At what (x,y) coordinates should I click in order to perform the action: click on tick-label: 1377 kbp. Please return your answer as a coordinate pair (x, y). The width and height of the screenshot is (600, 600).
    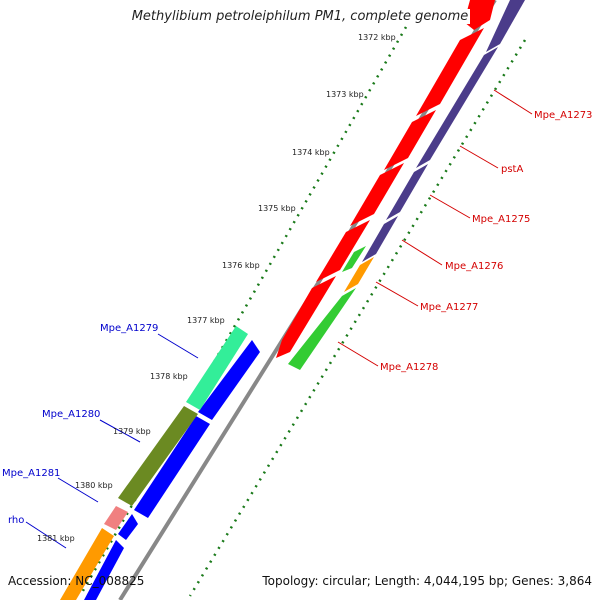
    Looking at the image, I should click on (206, 320).